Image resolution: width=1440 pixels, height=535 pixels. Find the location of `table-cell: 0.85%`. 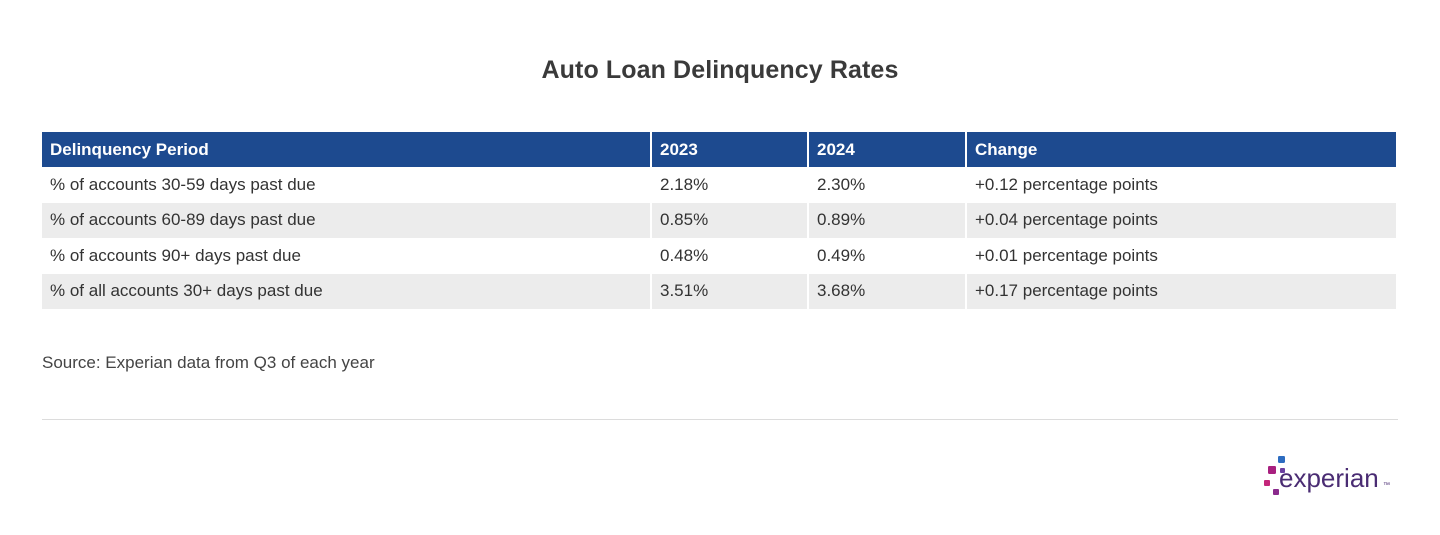

table-cell: 0.85% is located at coordinates (730, 220).